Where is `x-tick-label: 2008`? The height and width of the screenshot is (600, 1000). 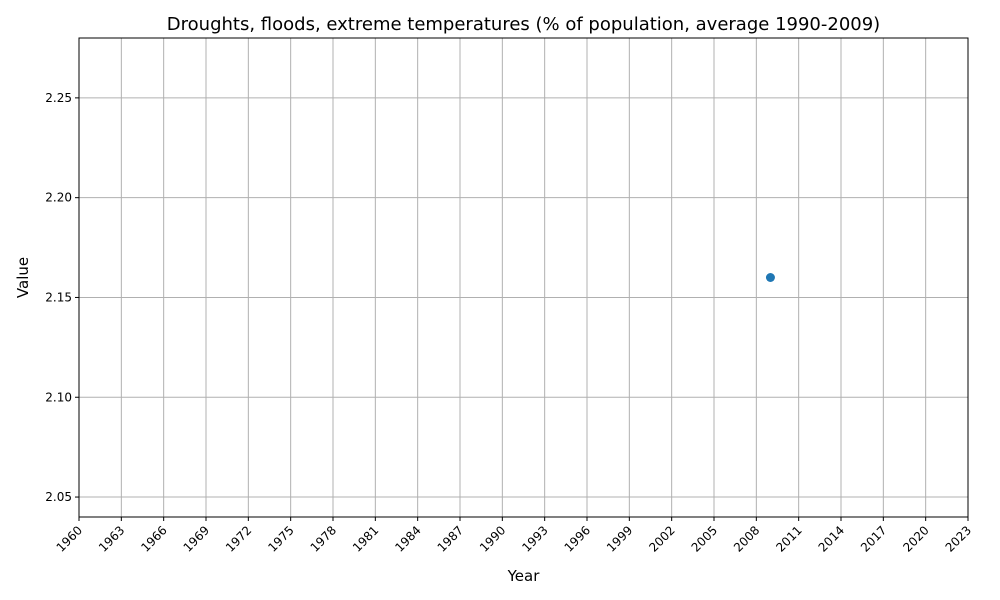 x-tick-label: 2008 is located at coordinates (746, 538).